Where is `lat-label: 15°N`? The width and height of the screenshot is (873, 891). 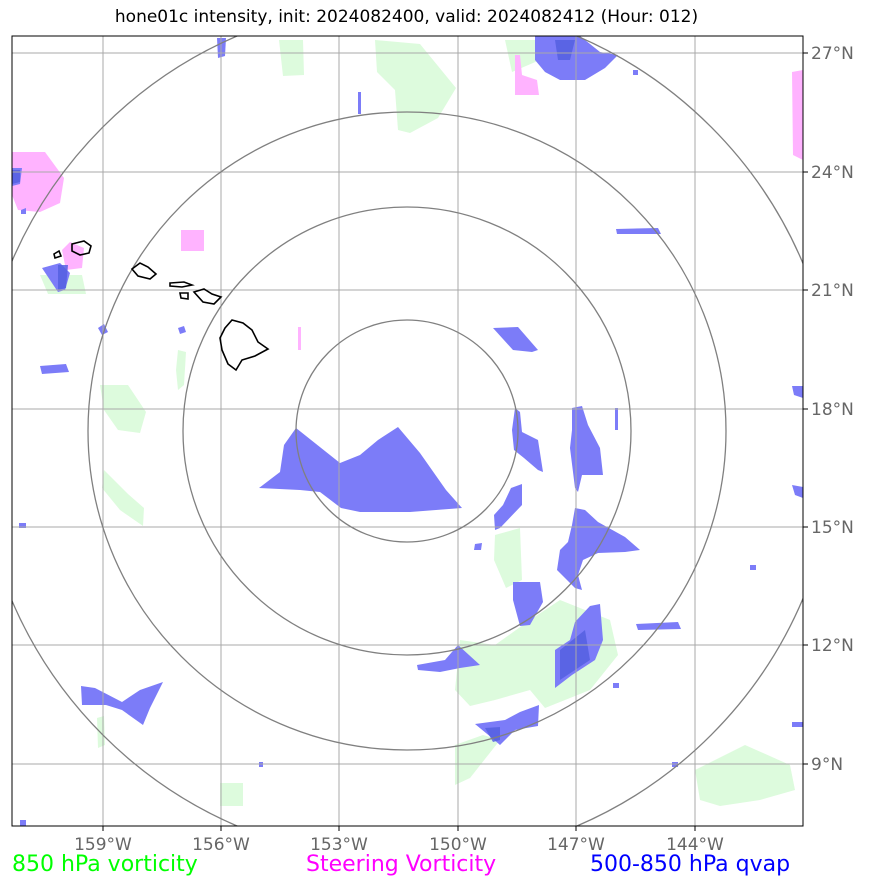 lat-label: 15°N is located at coordinates (832, 528).